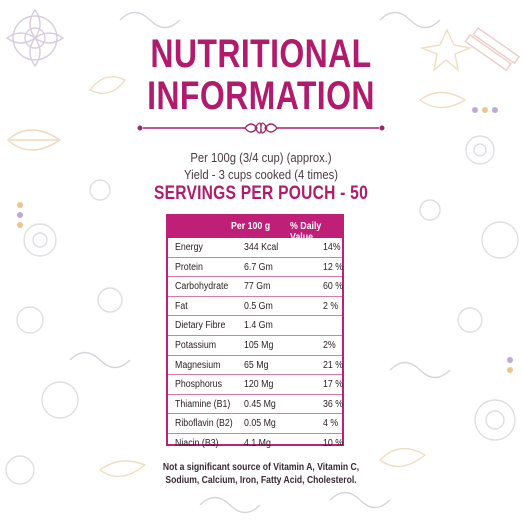 Image resolution: width=522 pixels, height=522 pixels. Describe the element at coordinates (198, 385) in the screenshot. I see `nutrient-name: Phosphorus` at that location.